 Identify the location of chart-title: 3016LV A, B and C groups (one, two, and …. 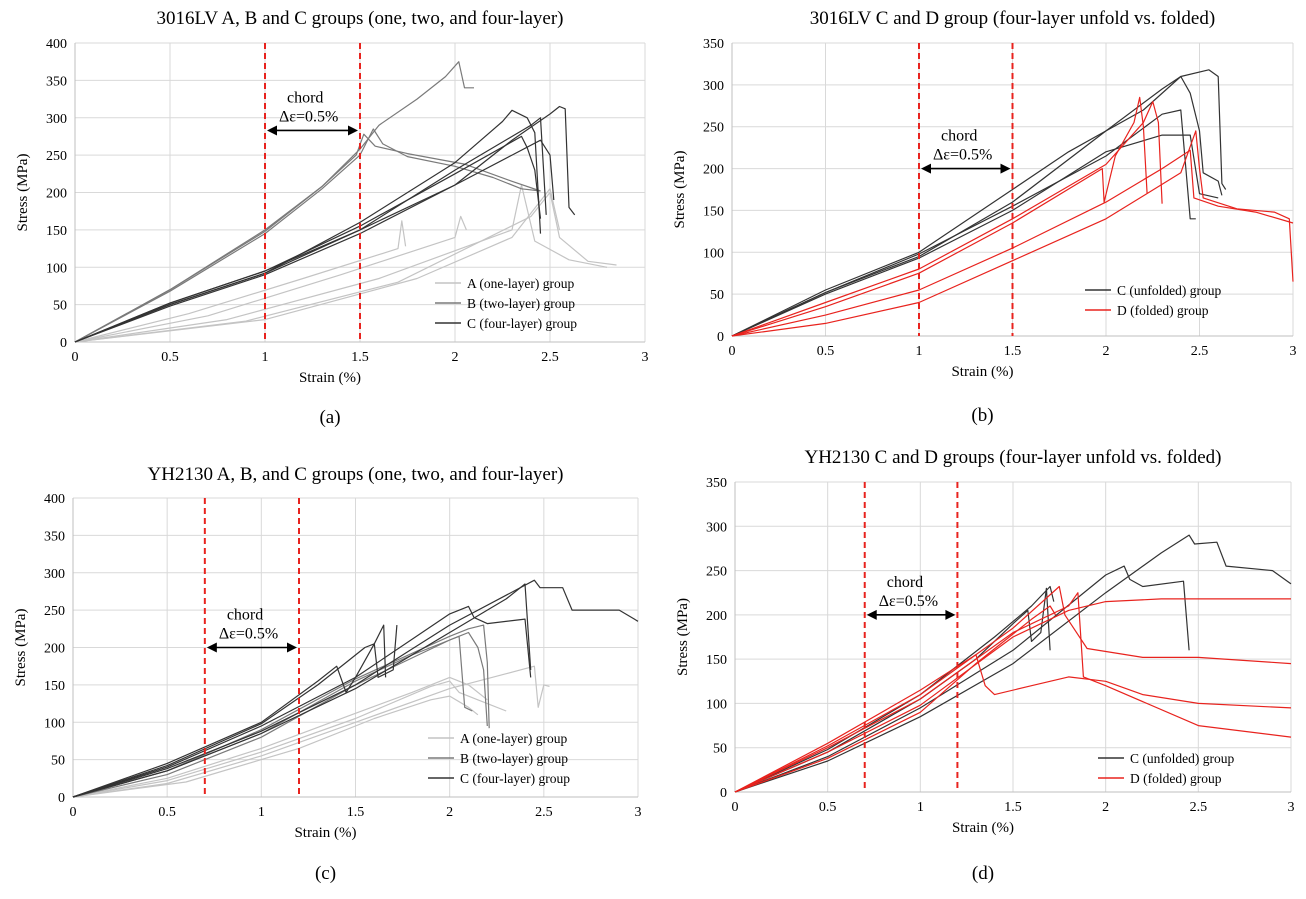
(359, 18).